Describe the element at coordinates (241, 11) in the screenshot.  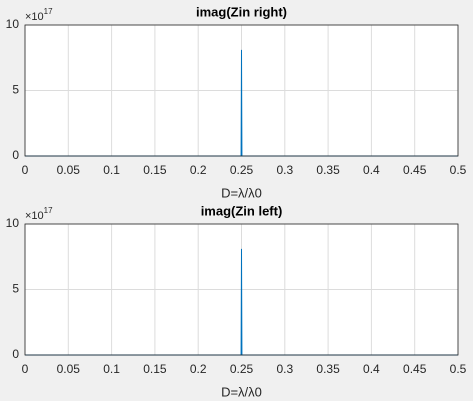
I see `chart-title: imag(Zin right)` at that location.